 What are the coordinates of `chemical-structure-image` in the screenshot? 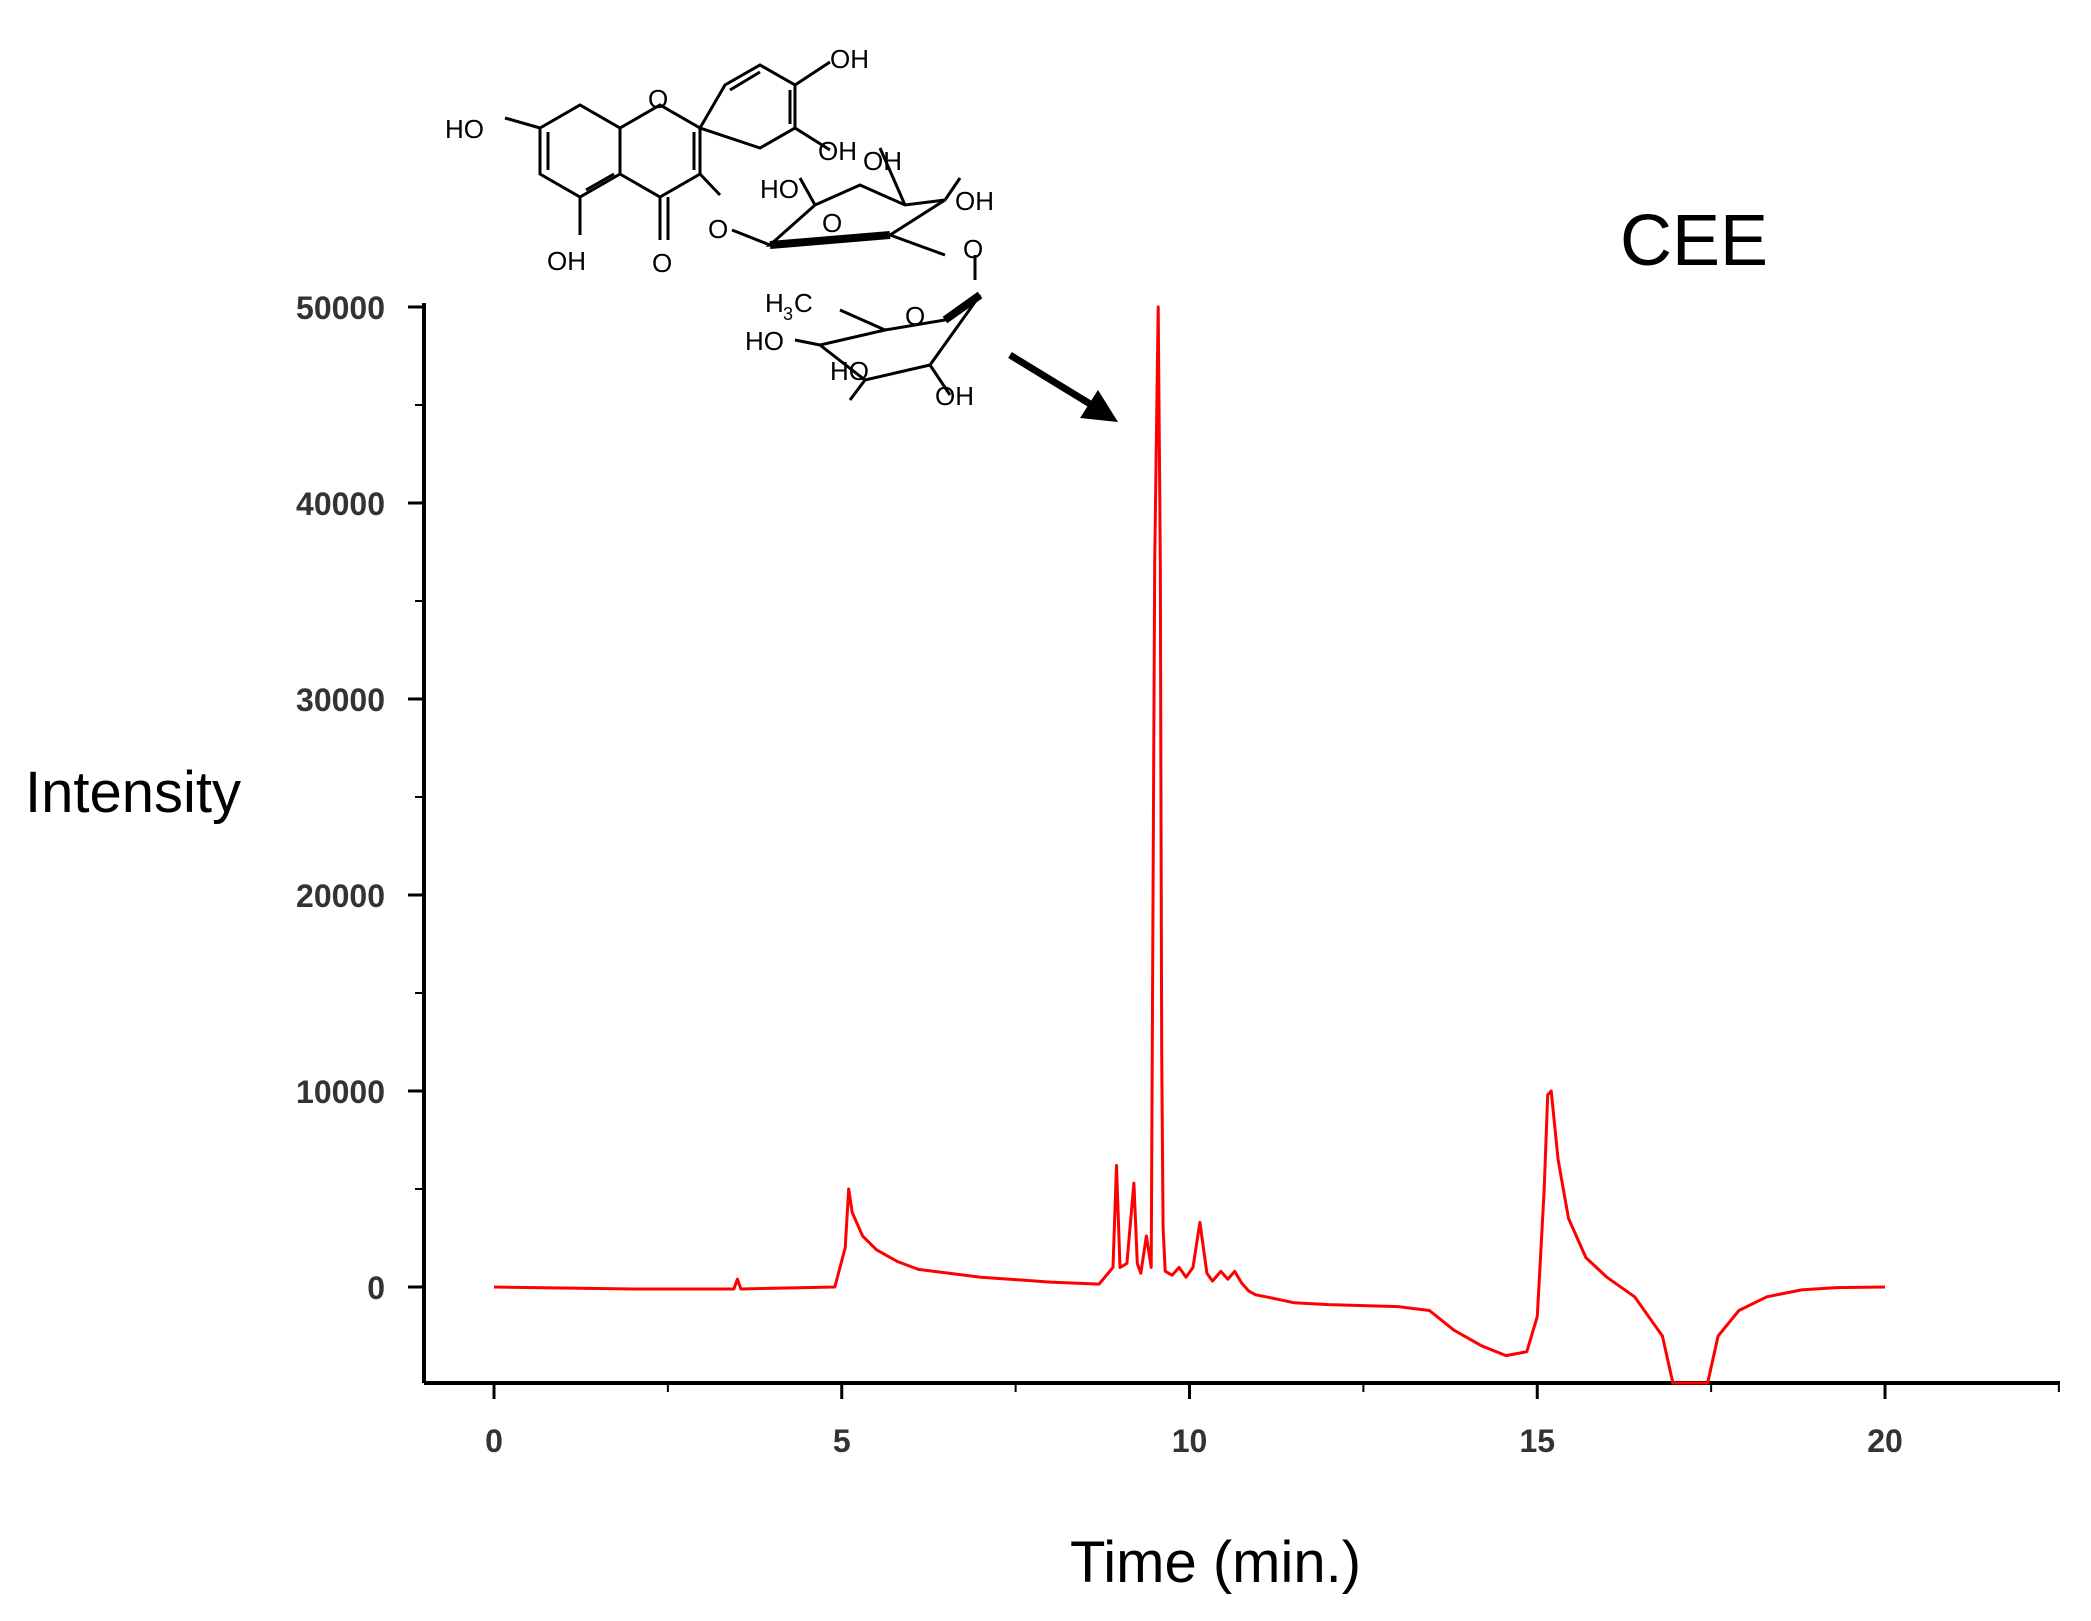 It's located at (743, 230).